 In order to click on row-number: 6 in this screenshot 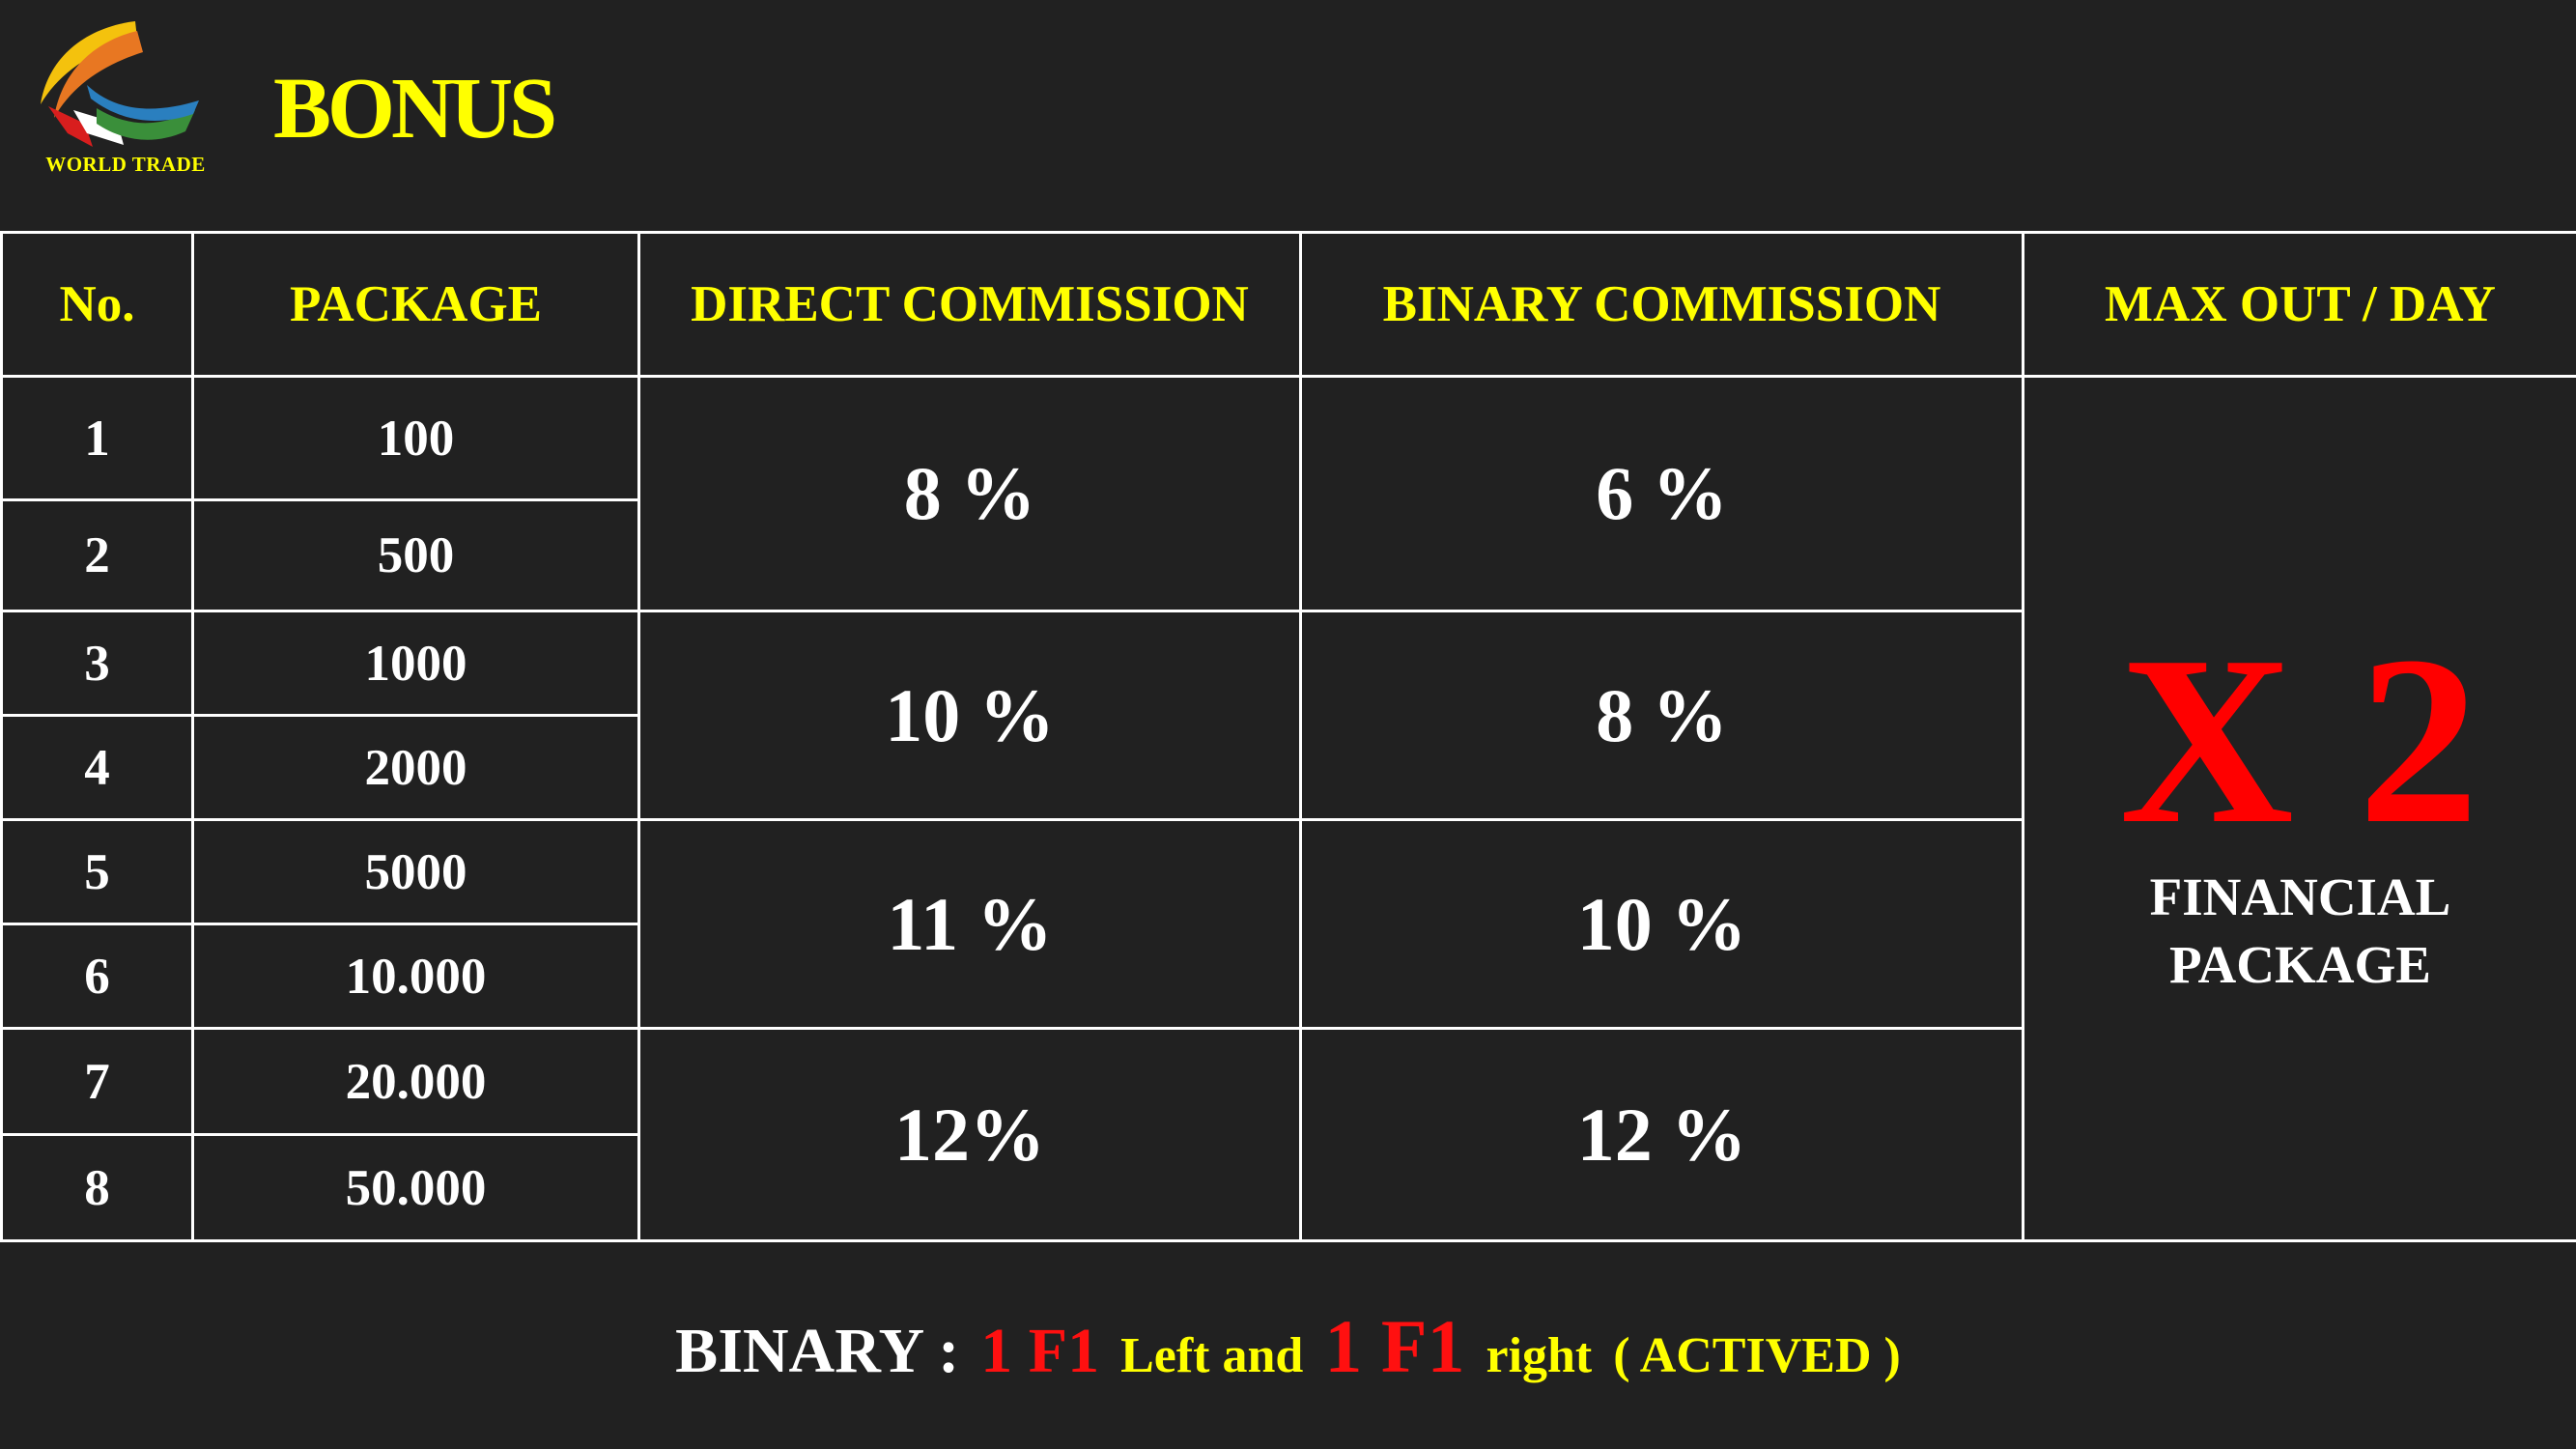, I will do `click(97, 976)`.